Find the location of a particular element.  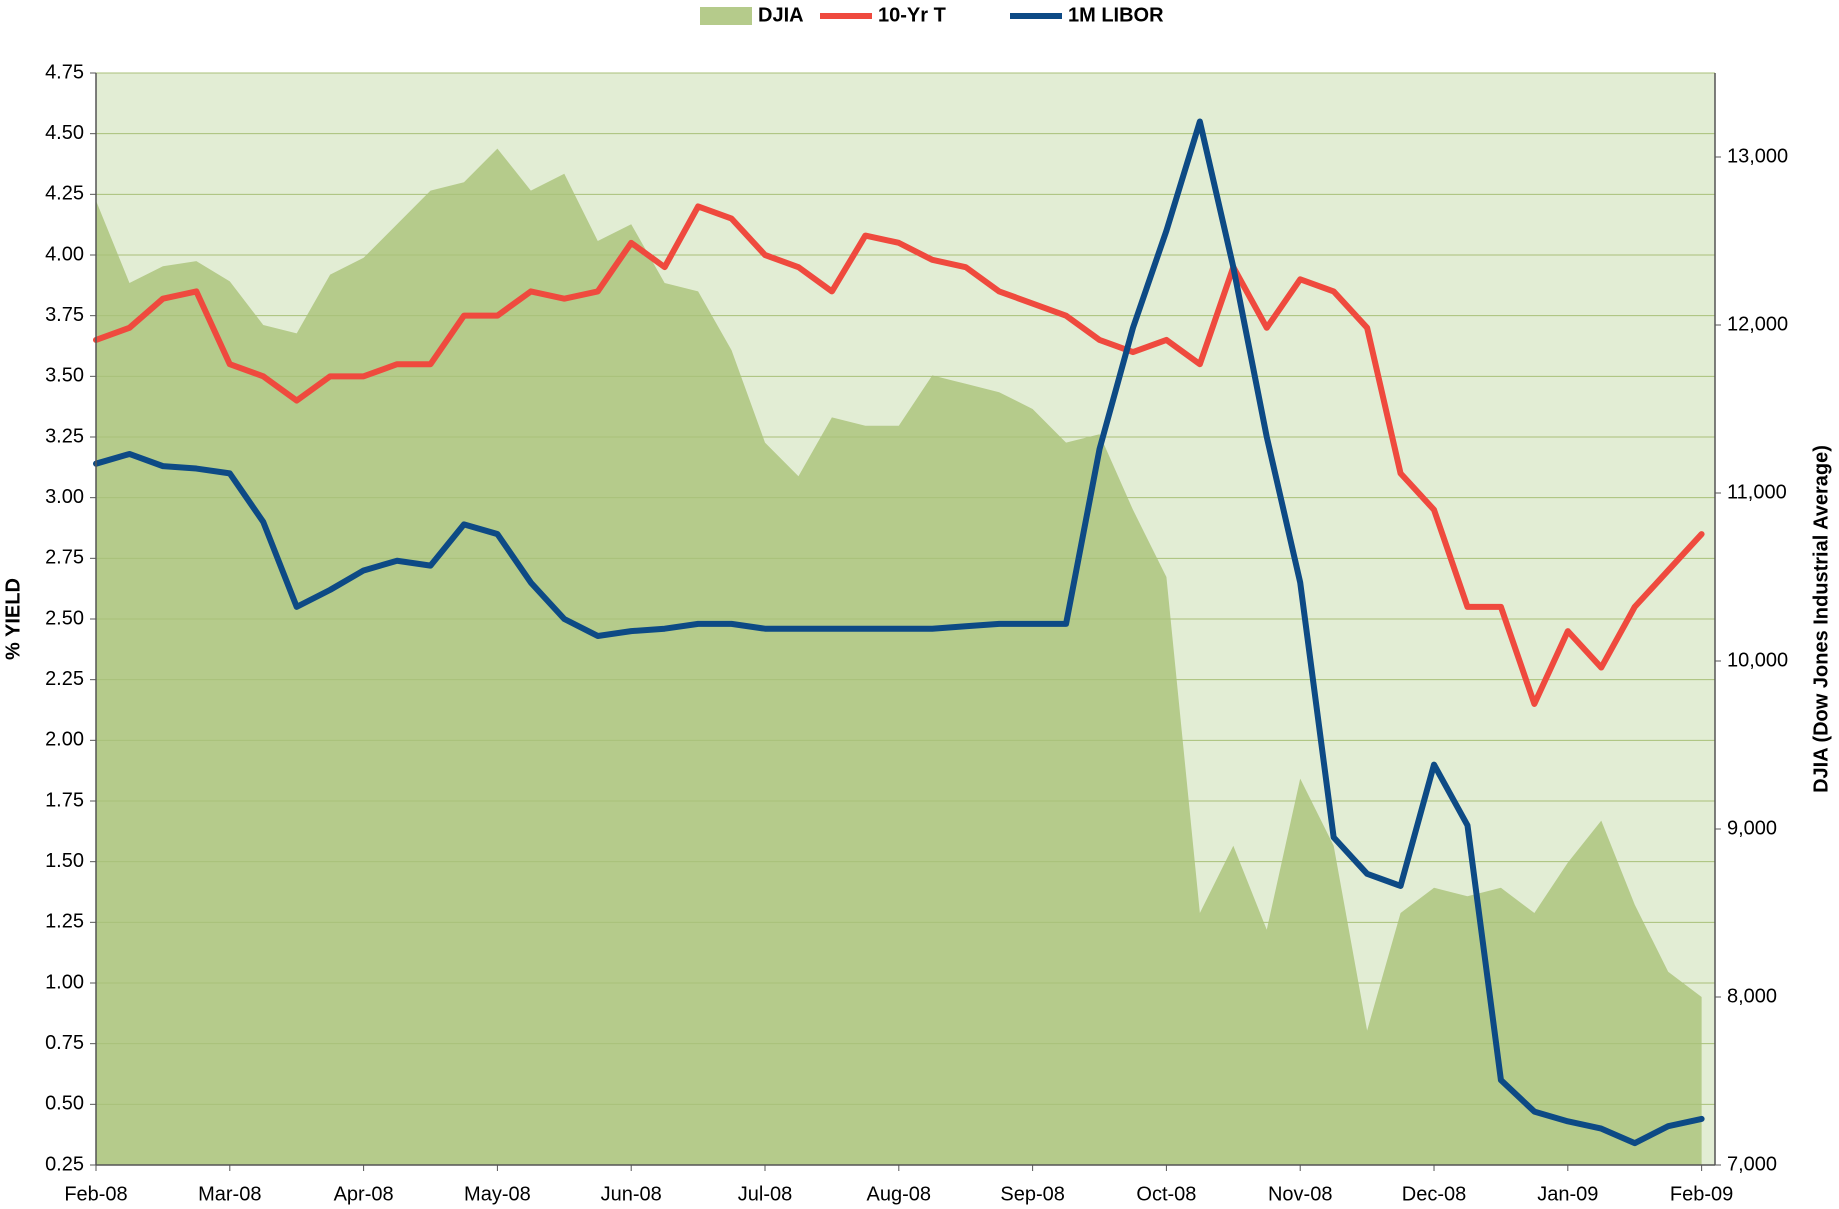

y-tick-label: 4.25 is located at coordinates (64, 194).